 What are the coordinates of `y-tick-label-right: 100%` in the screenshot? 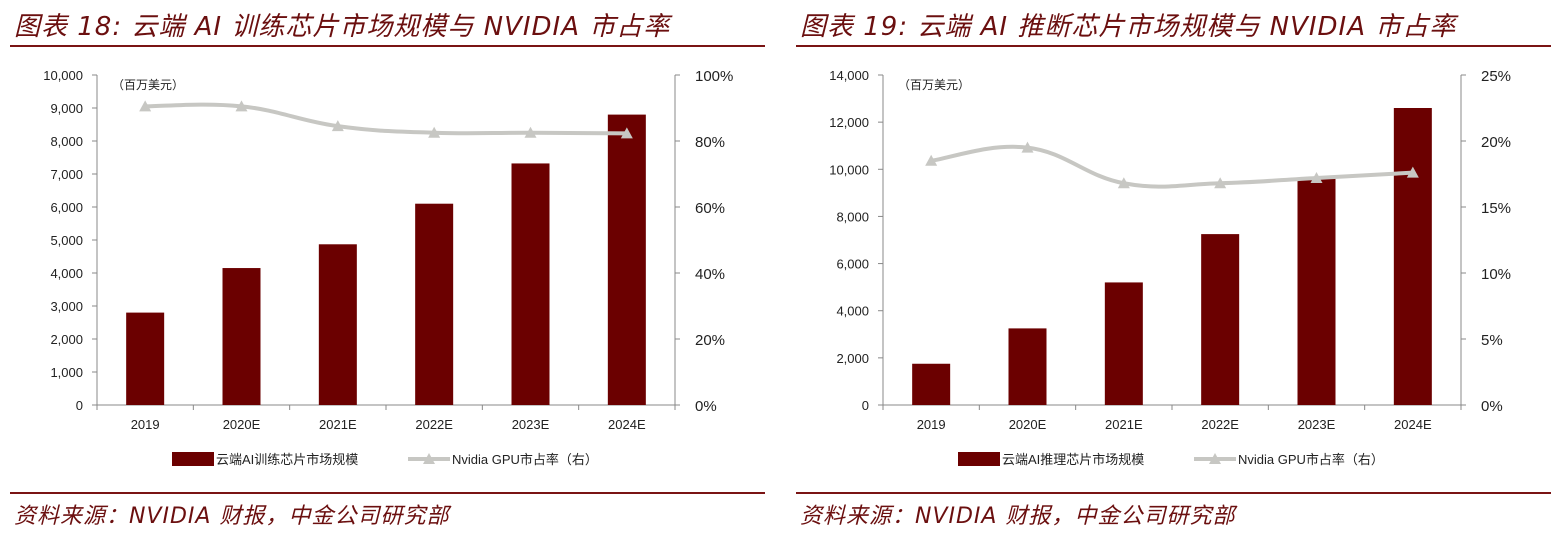 It's located at (714, 76).